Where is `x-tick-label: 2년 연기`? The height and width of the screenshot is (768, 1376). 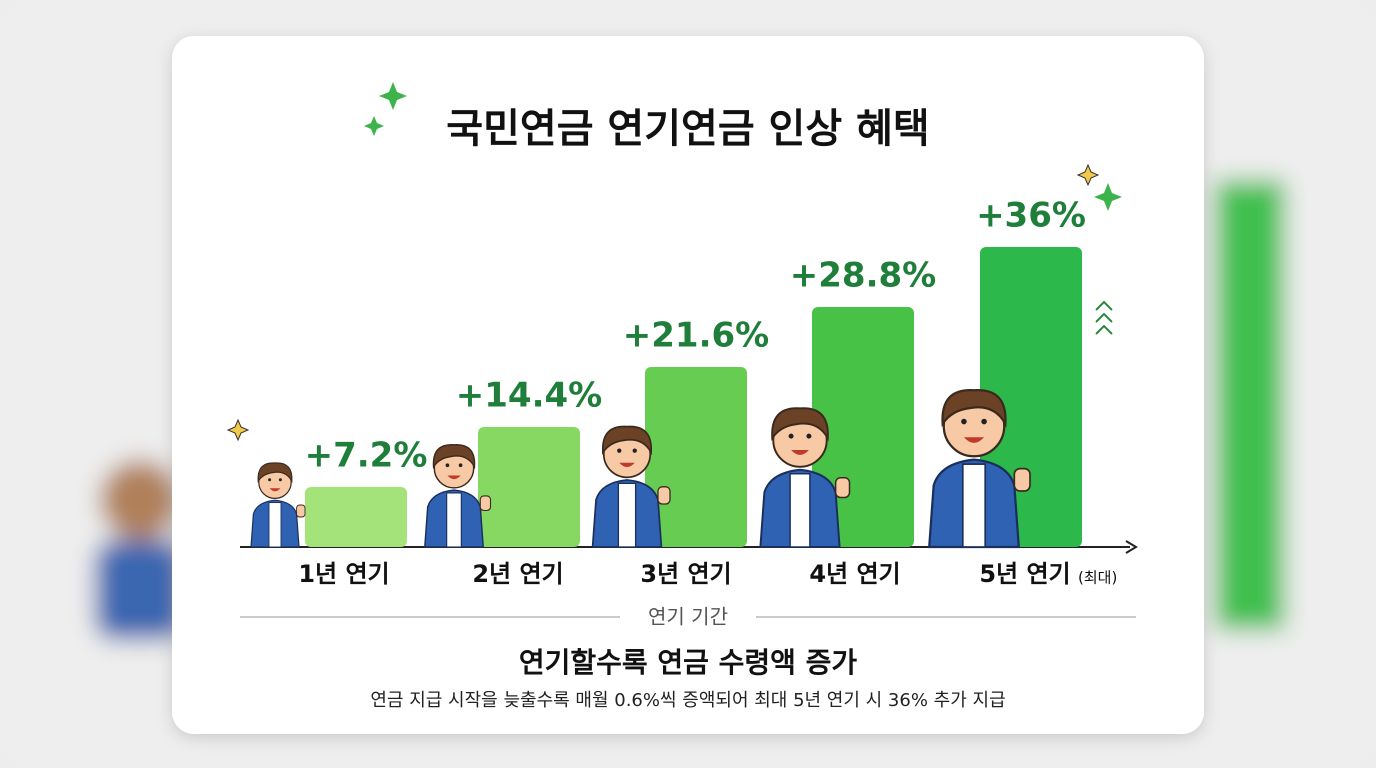
x-tick-label: 2년 연기 is located at coordinates (517, 574).